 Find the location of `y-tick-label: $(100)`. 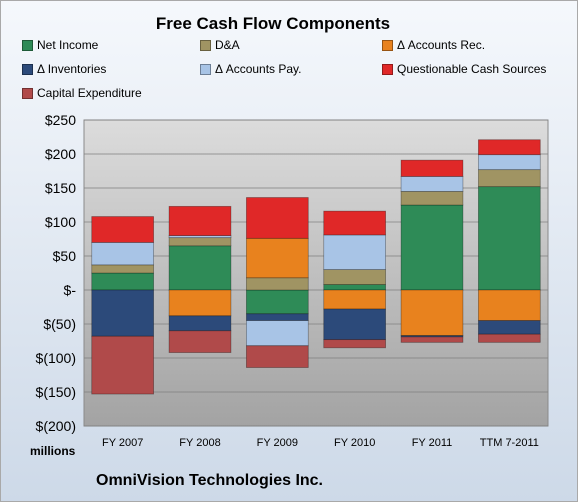

y-tick-label: $(100) is located at coordinates (56, 358).